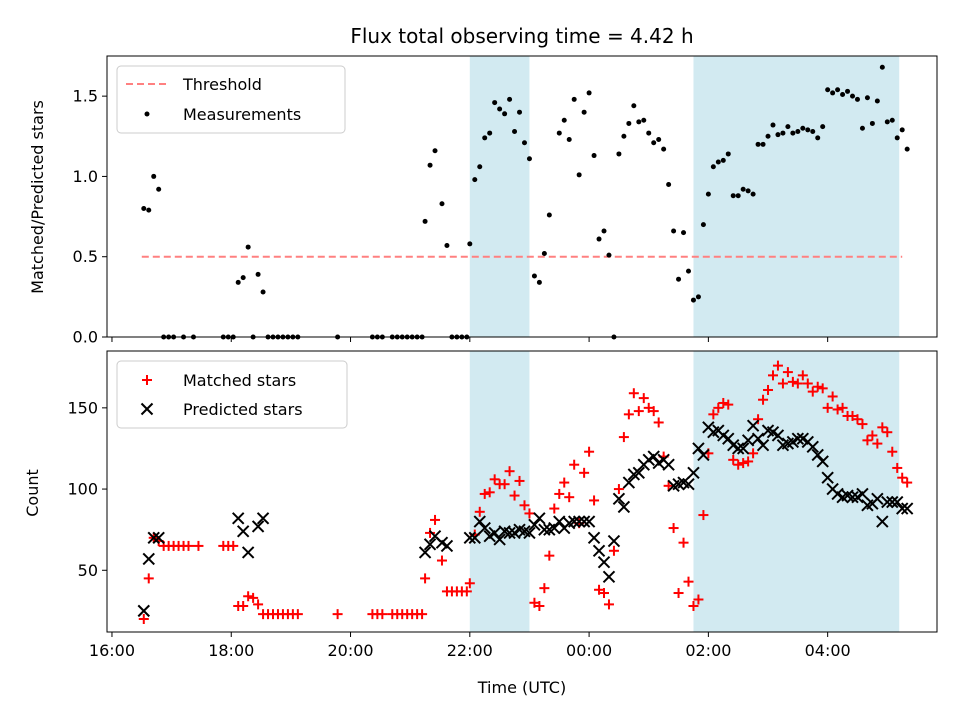 This screenshot has height=720, width=960. What do you see at coordinates (589, 650) in the screenshot?
I see `x-tick-label: 00:00` at bounding box center [589, 650].